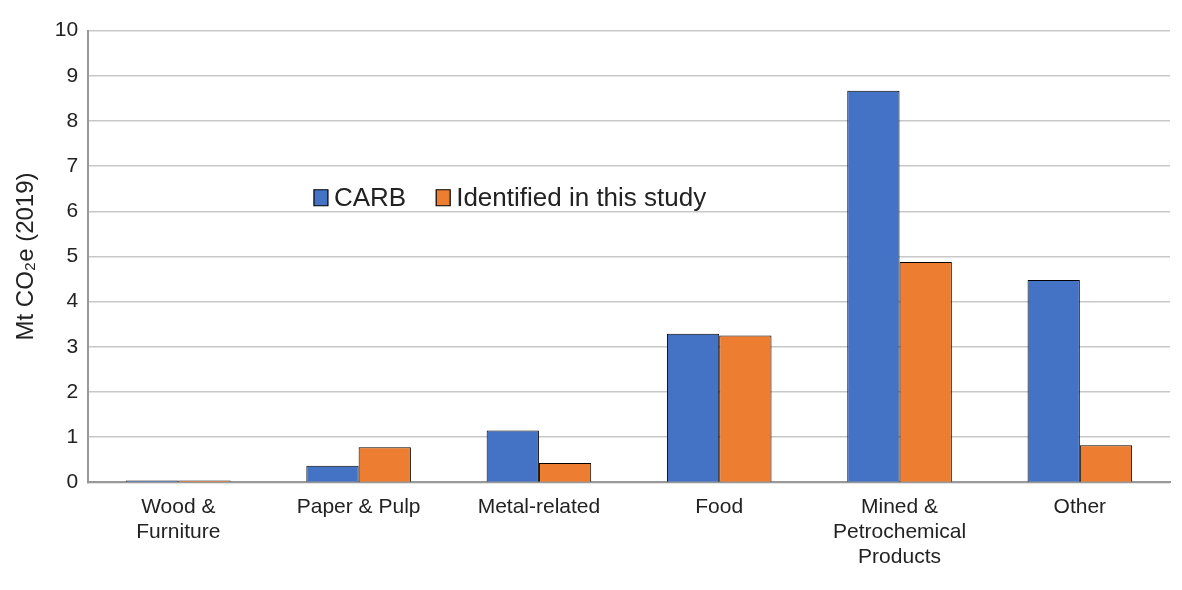  I want to click on y-tick-label: 5, so click(72, 255).